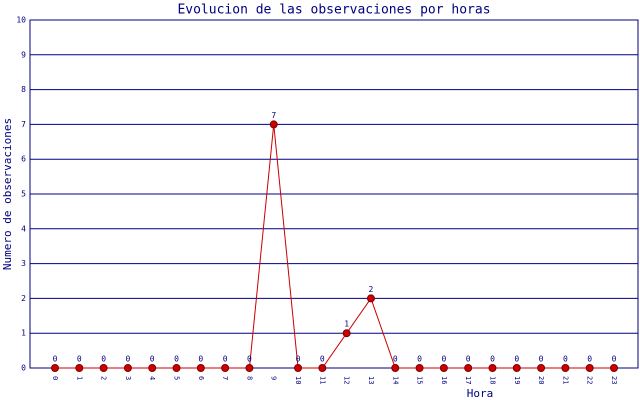  Describe the element at coordinates (23, 263) in the screenshot. I see `y-tick-label: 3` at that location.